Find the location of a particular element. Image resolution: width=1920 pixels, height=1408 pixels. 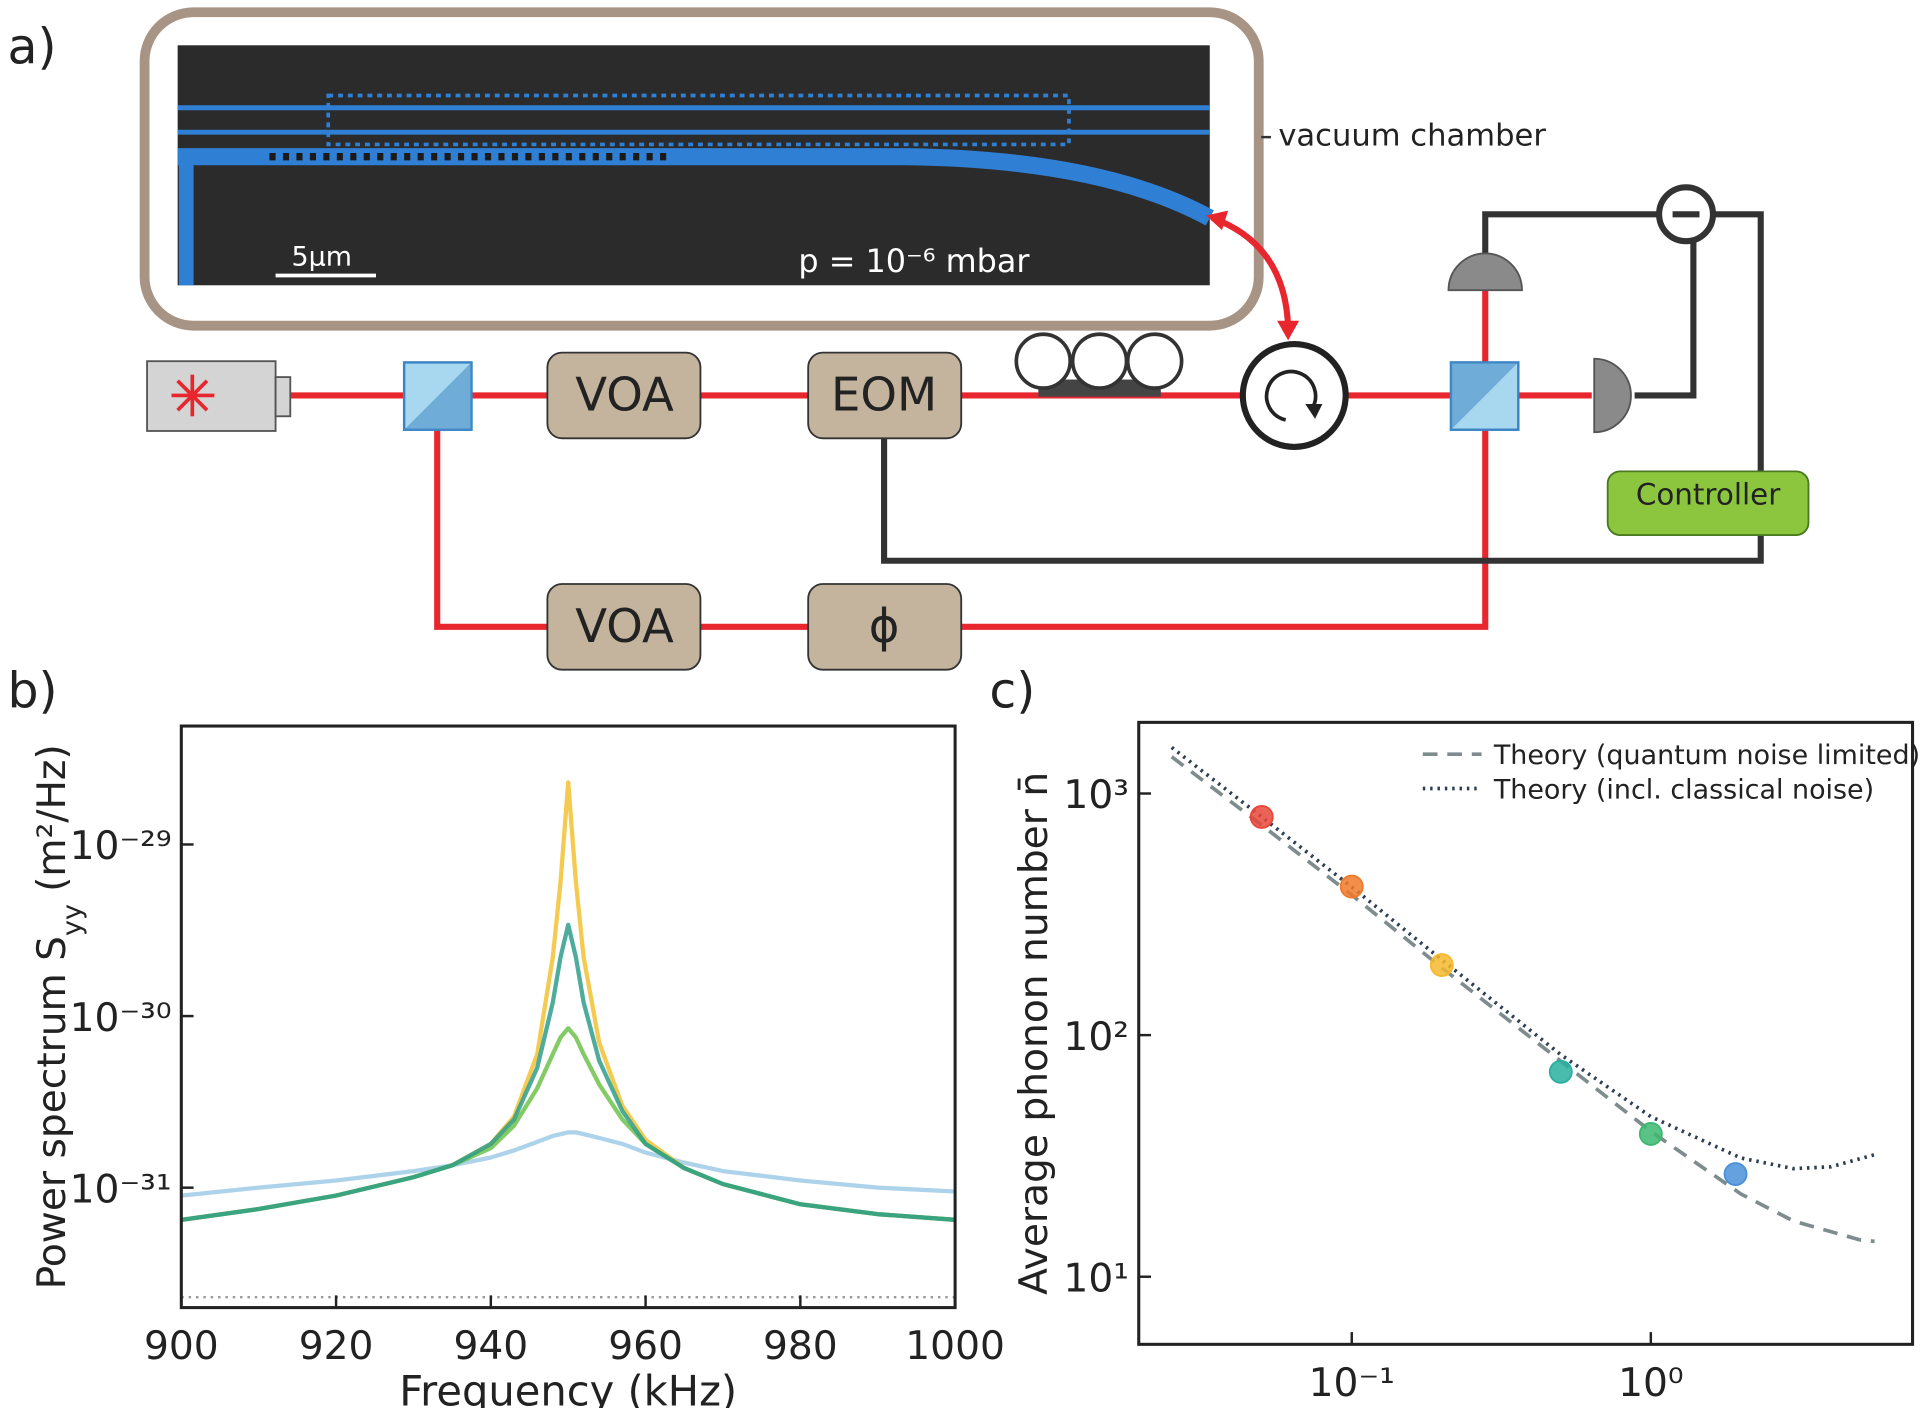

x-tick-label: 960 is located at coordinates (645, 1346).